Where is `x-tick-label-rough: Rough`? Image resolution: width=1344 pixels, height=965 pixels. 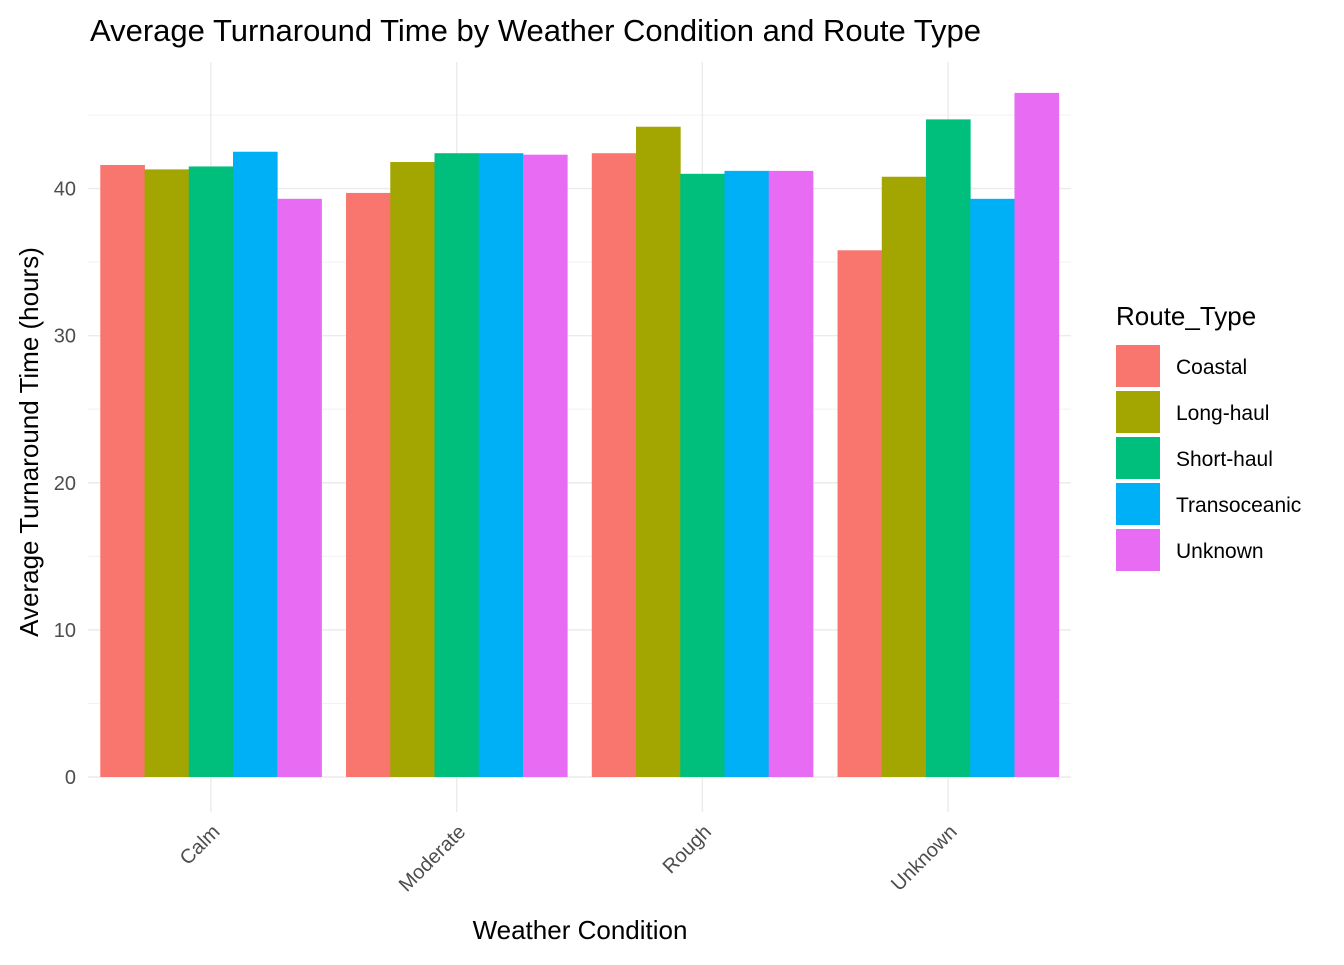 x-tick-label-rough: Rough is located at coordinates (687, 849).